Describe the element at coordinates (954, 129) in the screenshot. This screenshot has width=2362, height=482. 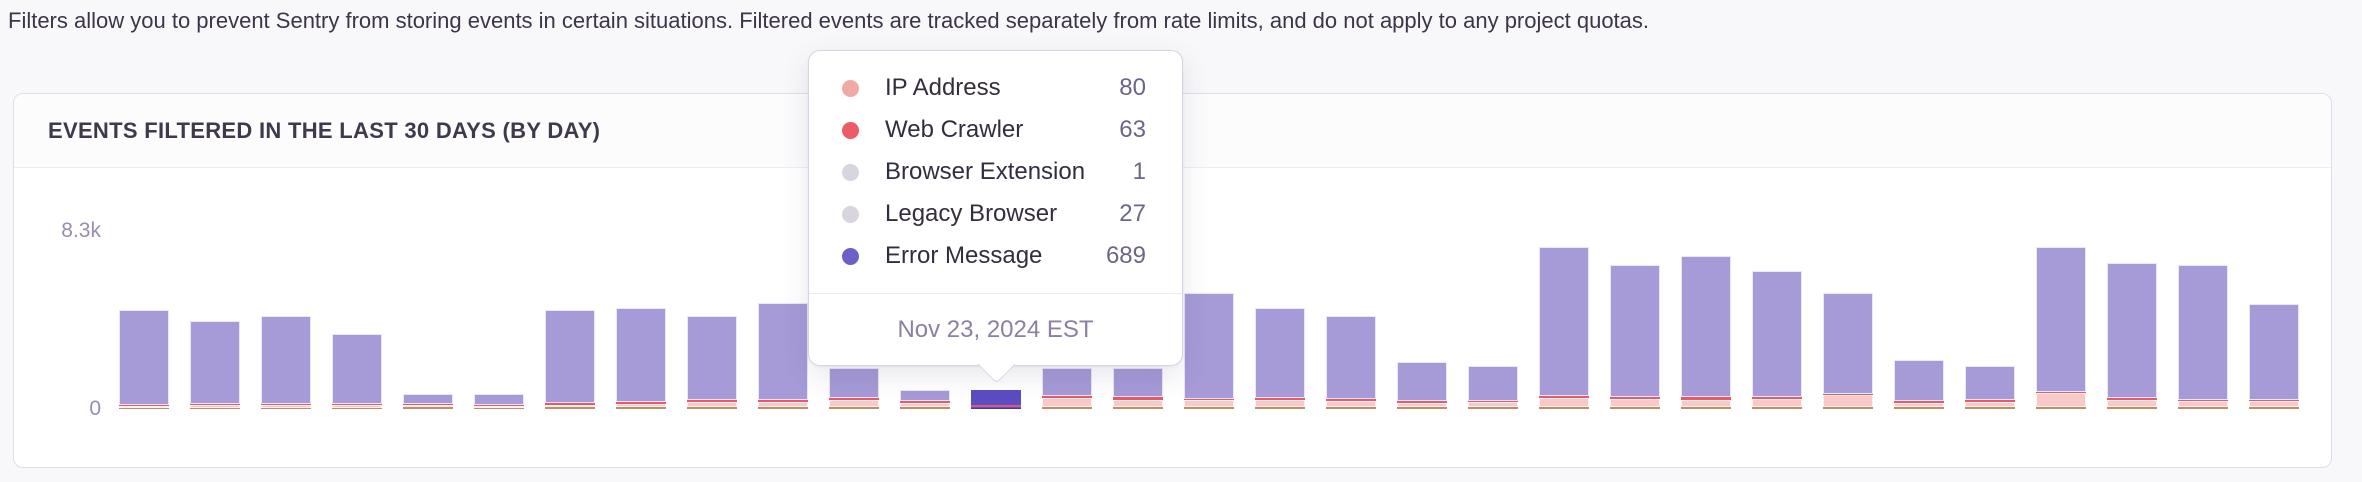
I see `series-label: Web Crawler` at that location.